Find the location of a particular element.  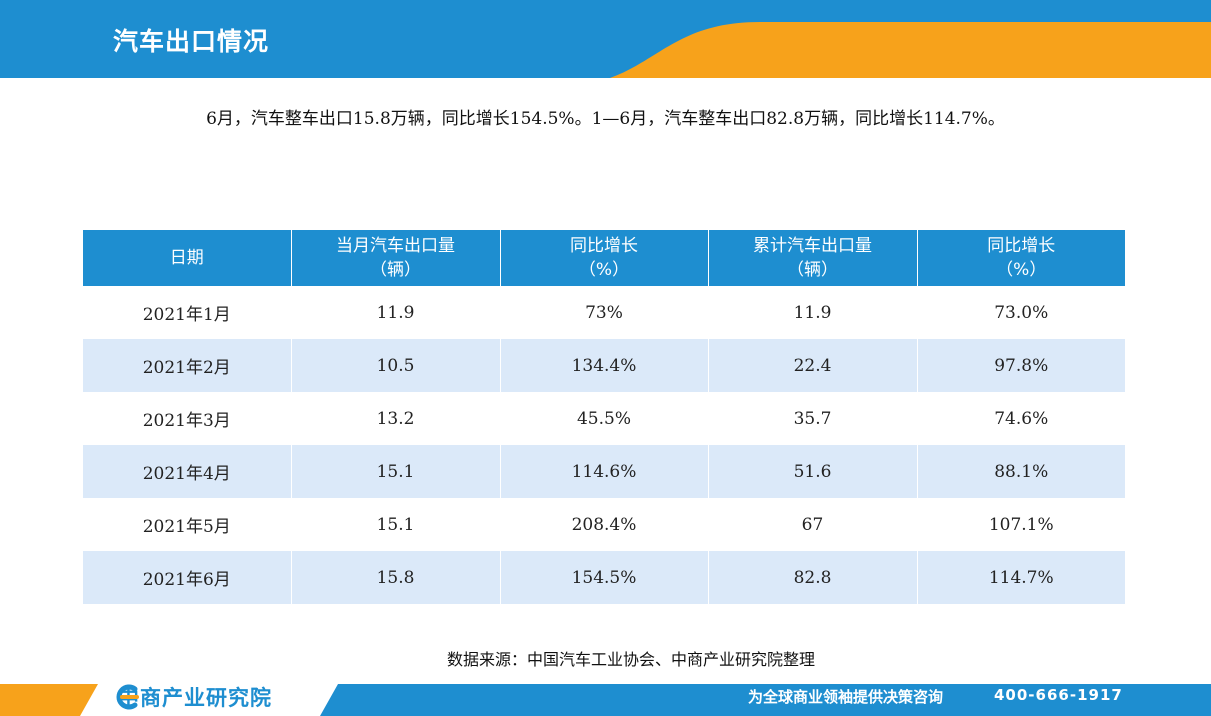

table-cell: 114.6% is located at coordinates (604, 471).